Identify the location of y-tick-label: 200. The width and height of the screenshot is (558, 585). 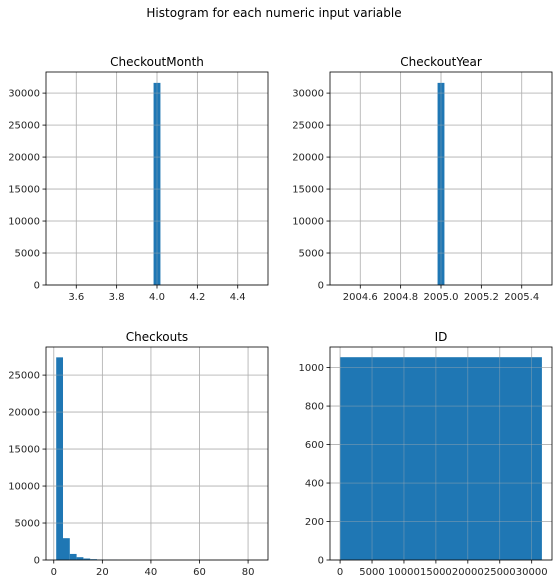
(314, 522).